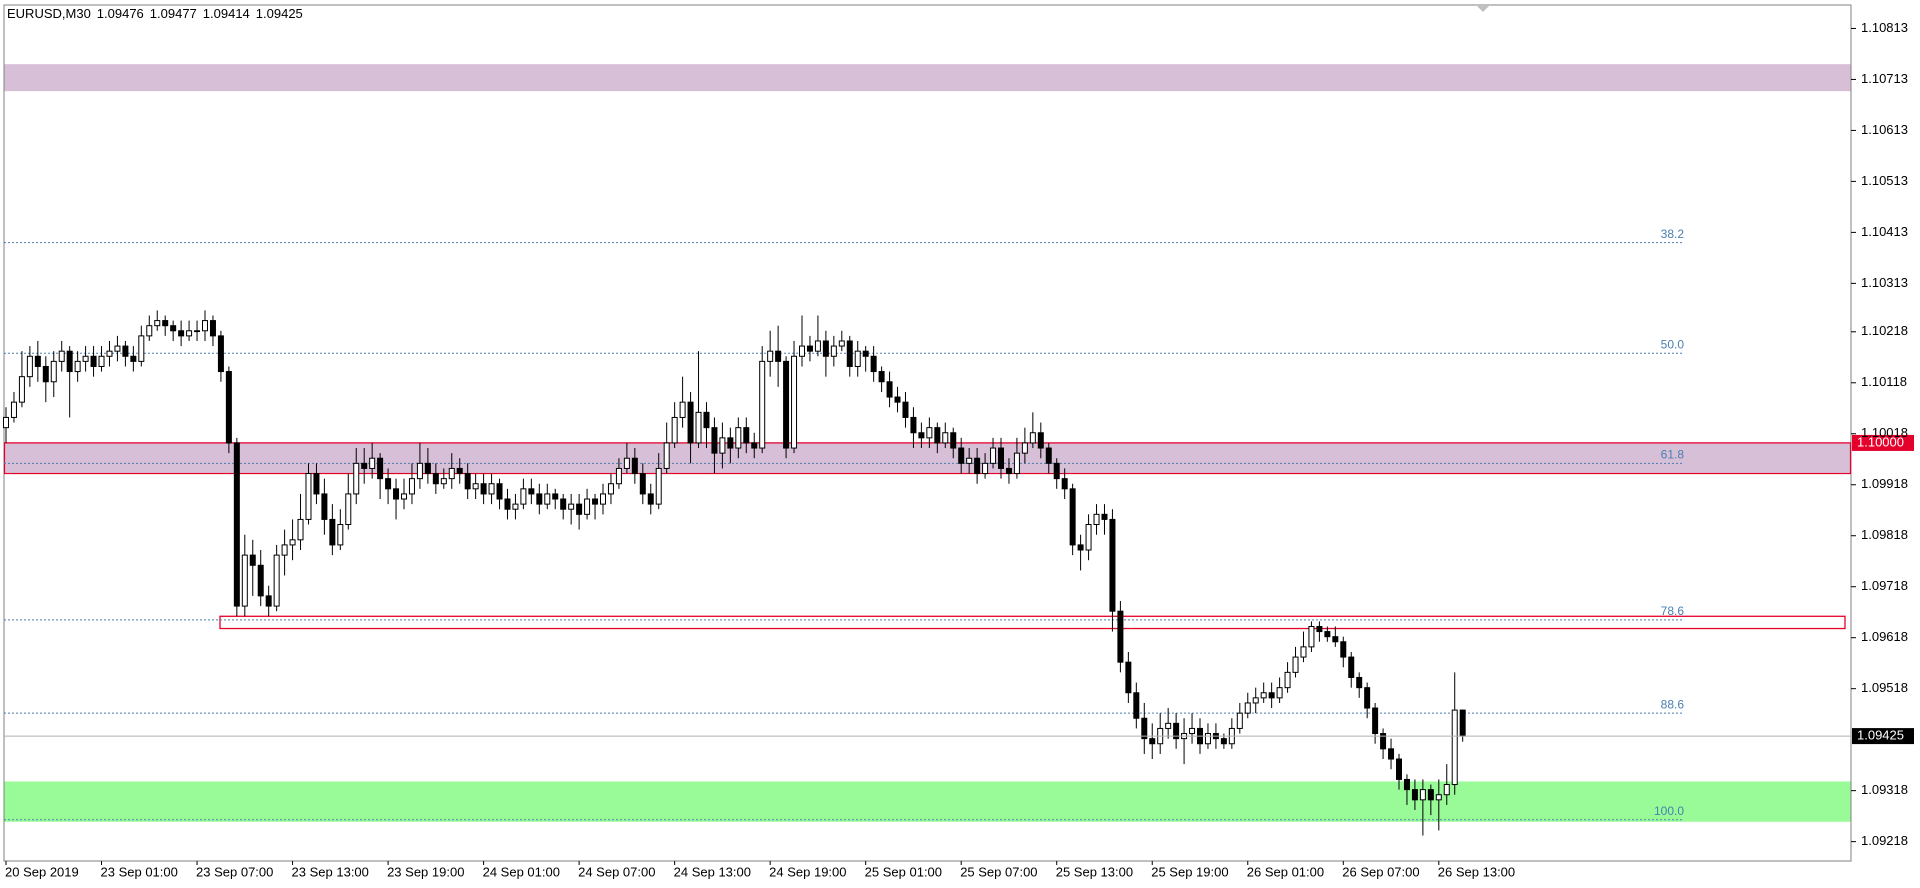 The height and width of the screenshot is (888, 1920). I want to click on y-tick-label: 1.09518, so click(1884, 687).